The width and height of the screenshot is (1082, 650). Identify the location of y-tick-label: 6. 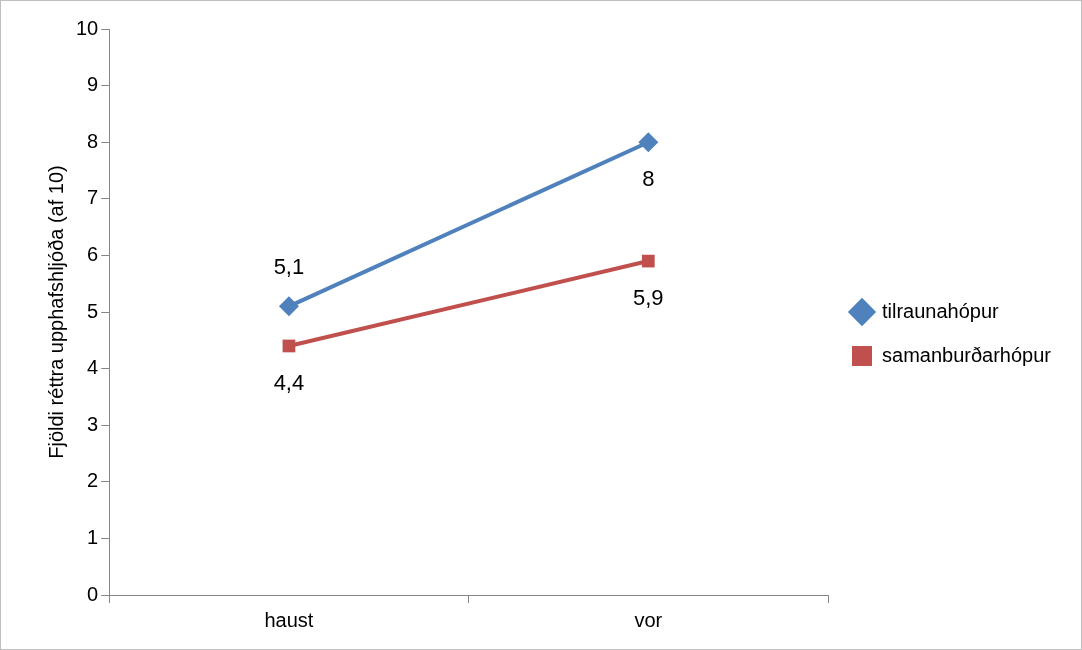
(93, 253).